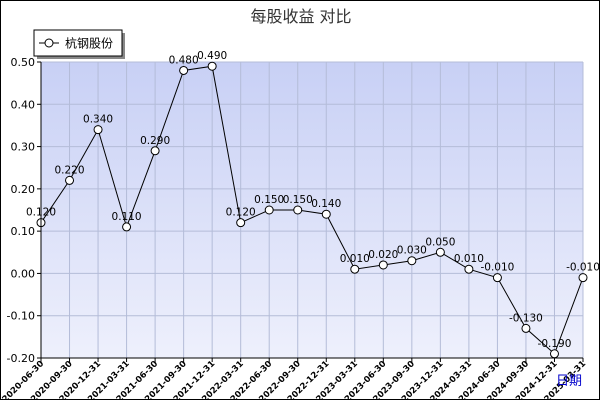 Image resolution: width=600 pixels, height=404 pixels. I want to click on data-label: 0.120, so click(241, 213).